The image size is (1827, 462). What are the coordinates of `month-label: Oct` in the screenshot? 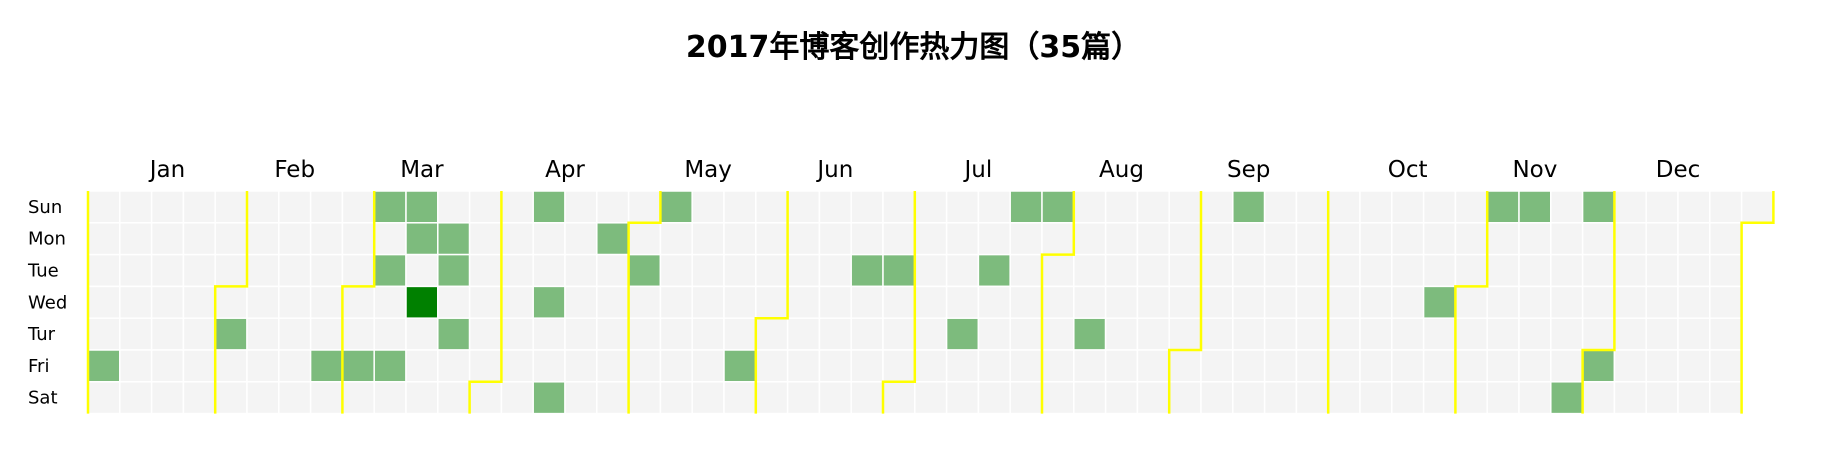 It's located at (1408, 170).